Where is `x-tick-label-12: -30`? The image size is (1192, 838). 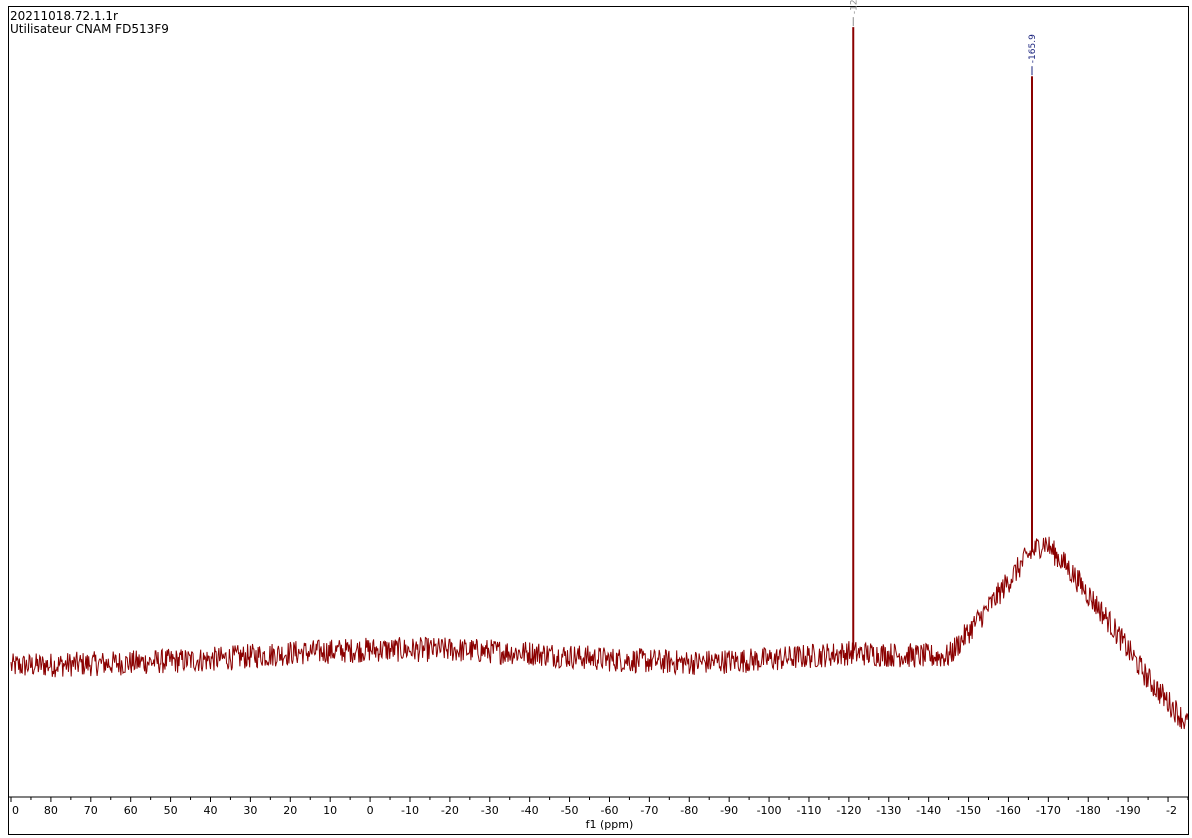
x-tick-label-12: -30 is located at coordinates (490, 810).